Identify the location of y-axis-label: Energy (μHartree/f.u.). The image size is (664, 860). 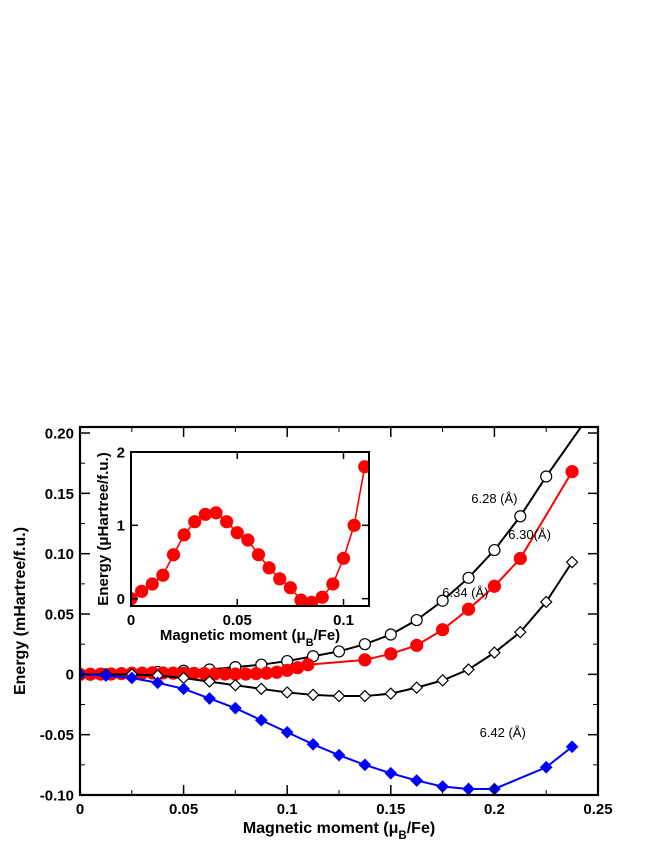
(103, 528).